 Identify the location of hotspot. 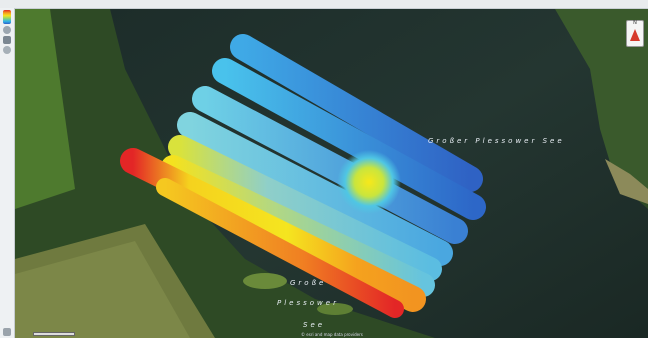
(369, 182).